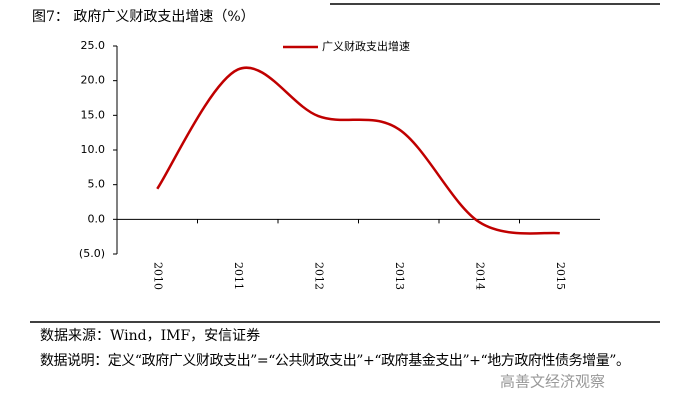 This screenshot has width=675, height=407. Describe the element at coordinates (97, 184) in the screenshot. I see `y-tick-label: 5.0` at that location.